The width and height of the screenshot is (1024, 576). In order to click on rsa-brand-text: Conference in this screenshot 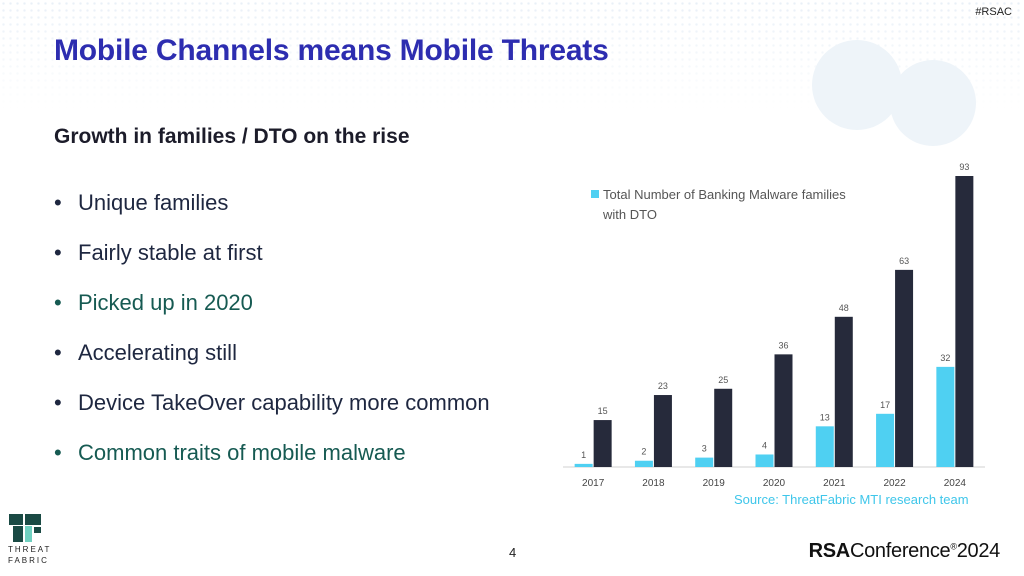, I will do `click(900, 551)`.